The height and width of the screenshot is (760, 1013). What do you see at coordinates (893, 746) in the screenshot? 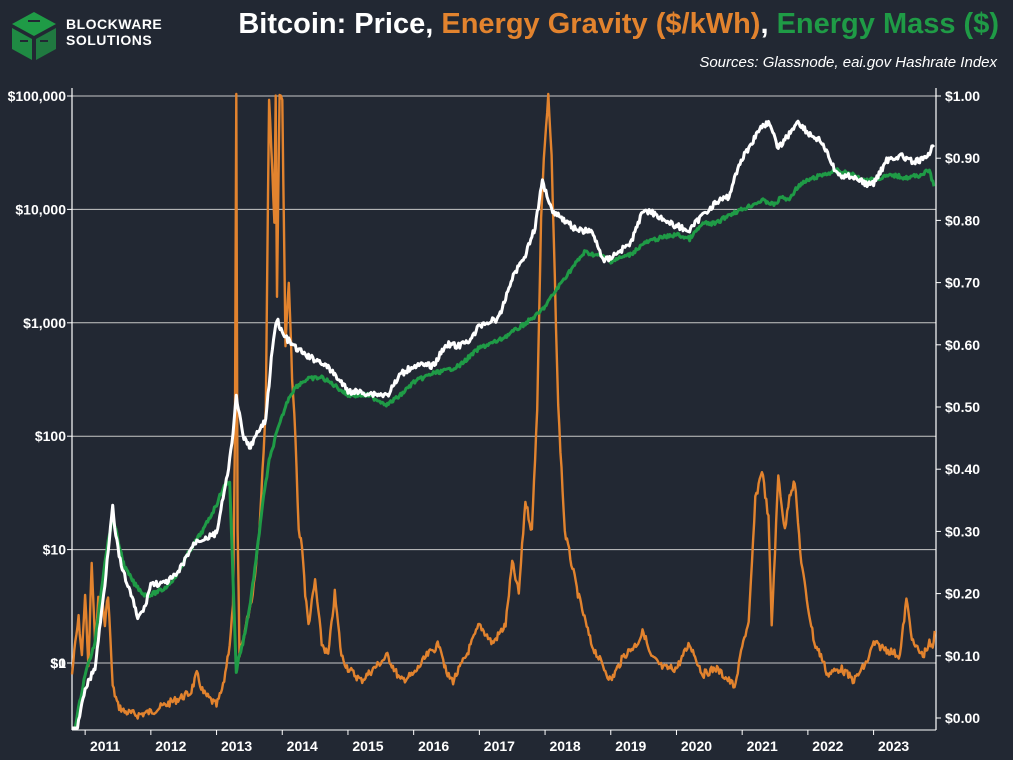
I see `x-tick-label: 2023` at bounding box center [893, 746].